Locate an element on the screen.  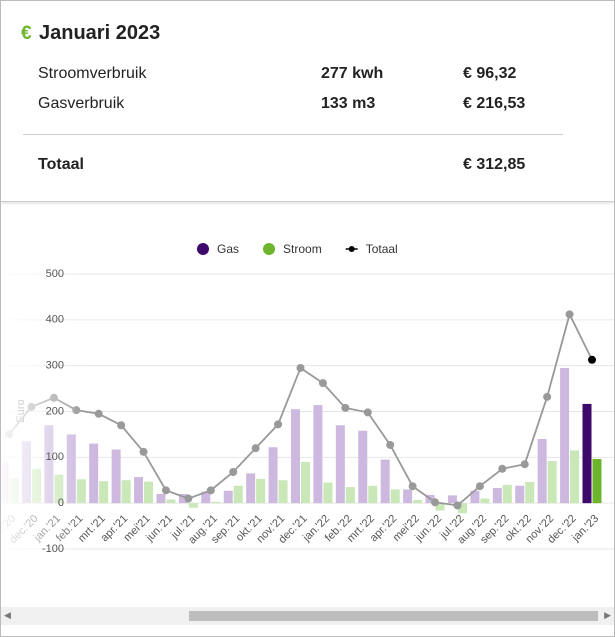
scroll-right: ▶ is located at coordinates (607, 615).